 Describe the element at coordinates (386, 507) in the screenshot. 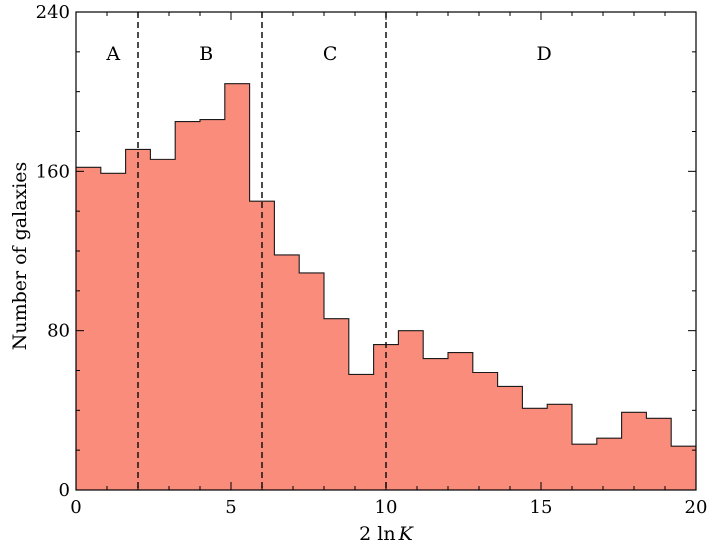

I see `x-tick-label: 10` at that location.